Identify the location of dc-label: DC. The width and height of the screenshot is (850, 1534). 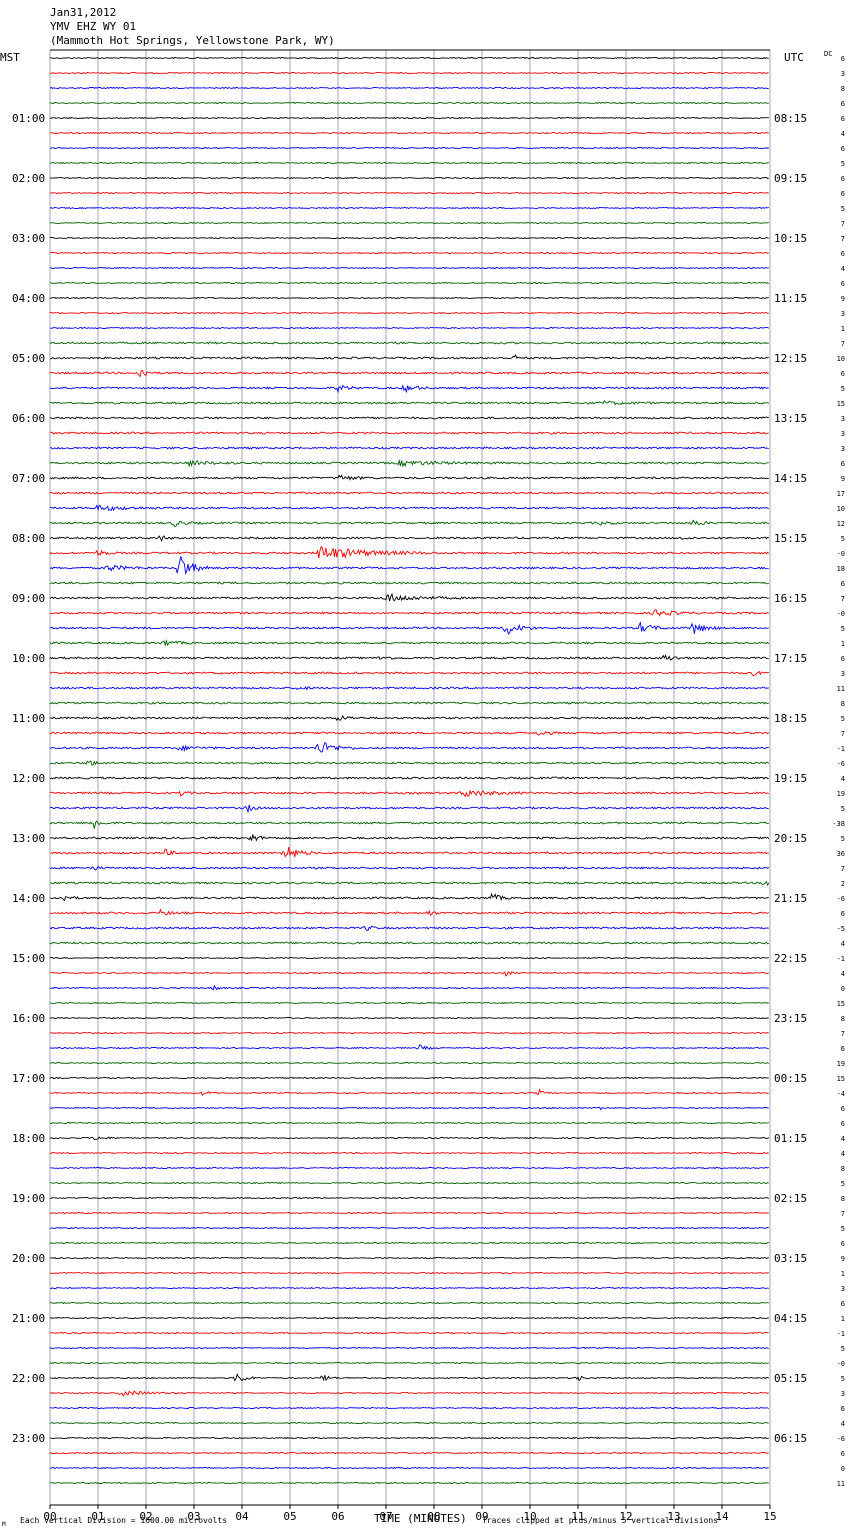
(828, 54).